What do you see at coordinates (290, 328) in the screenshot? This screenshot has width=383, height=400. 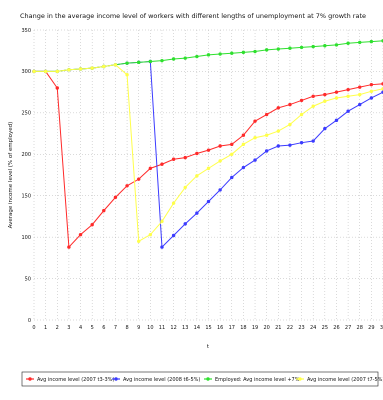 I see `x-tick-label: 22` at bounding box center [290, 328].